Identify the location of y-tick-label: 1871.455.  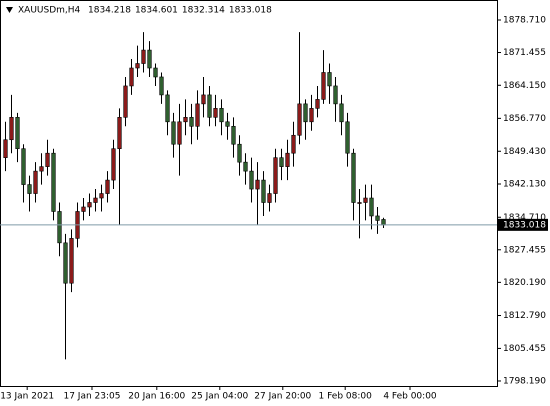
(524, 53).